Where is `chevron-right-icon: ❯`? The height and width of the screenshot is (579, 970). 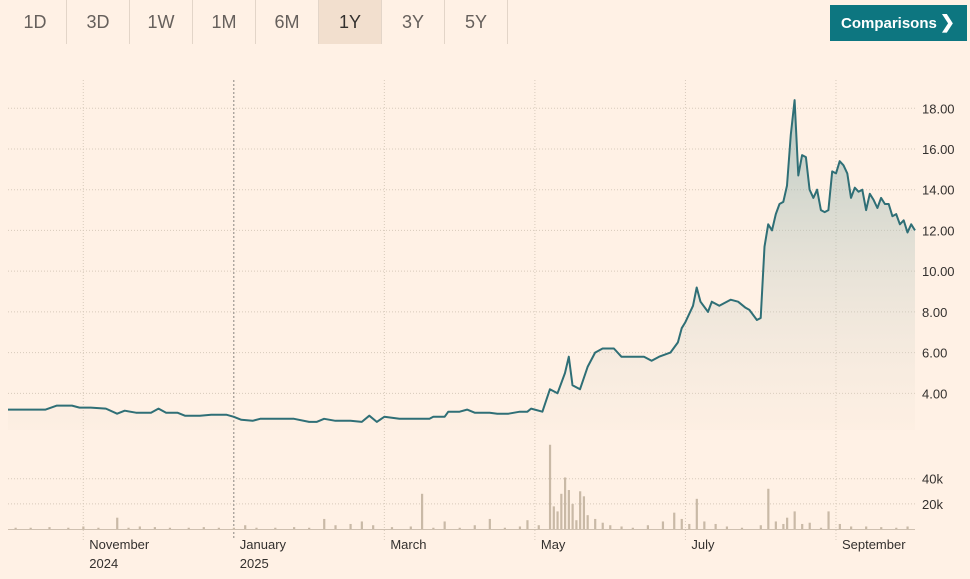
chevron-right-icon: ❯ is located at coordinates (947, 22).